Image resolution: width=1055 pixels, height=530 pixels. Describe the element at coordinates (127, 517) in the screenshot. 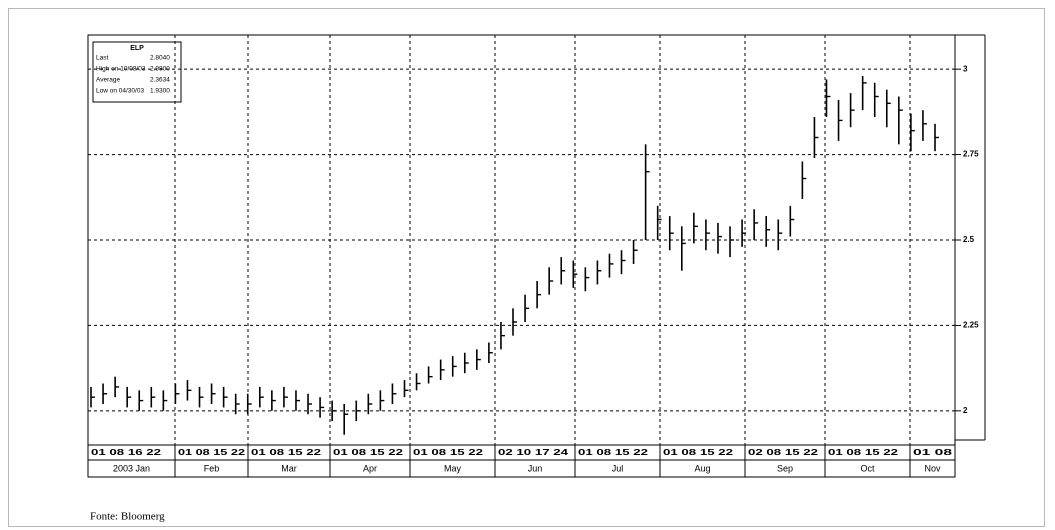

I see `source: Fonte: Bloomerg` at that location.